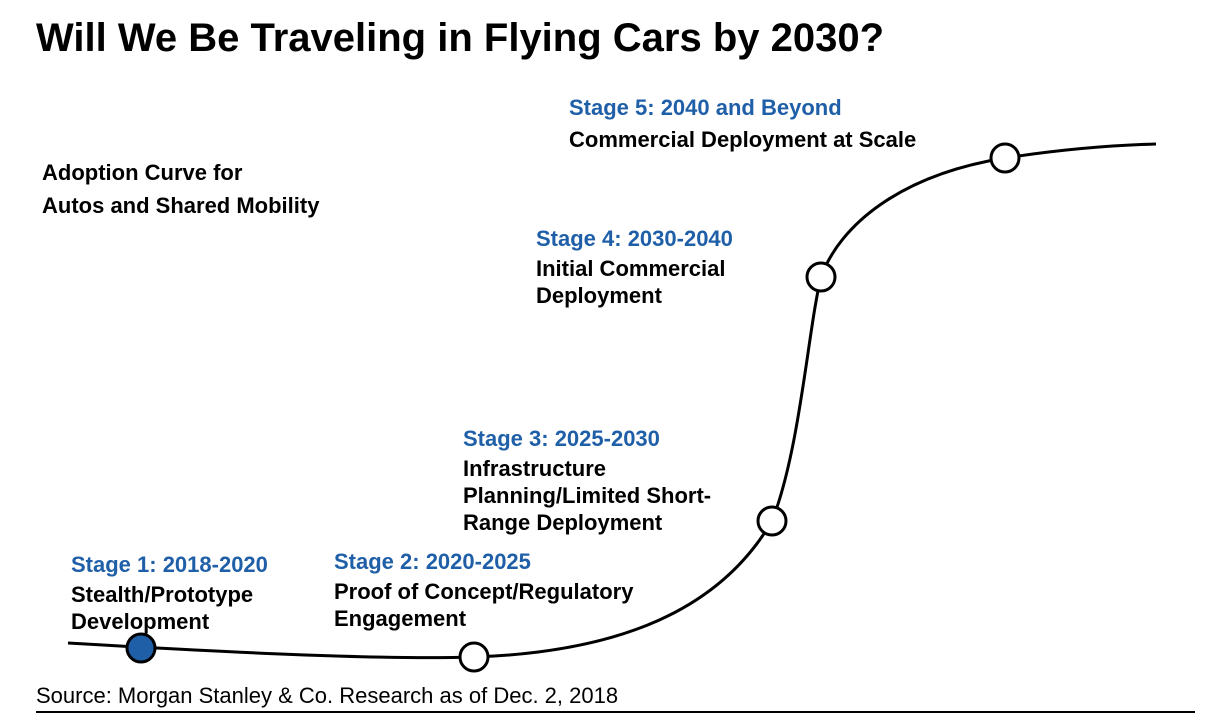 This screenshot has height=720, width=1211. What do you see at coordinates (563, 522) in the screenshot?
I see `stage-description-line: Range Deployment` at bounding box center [563, 522].